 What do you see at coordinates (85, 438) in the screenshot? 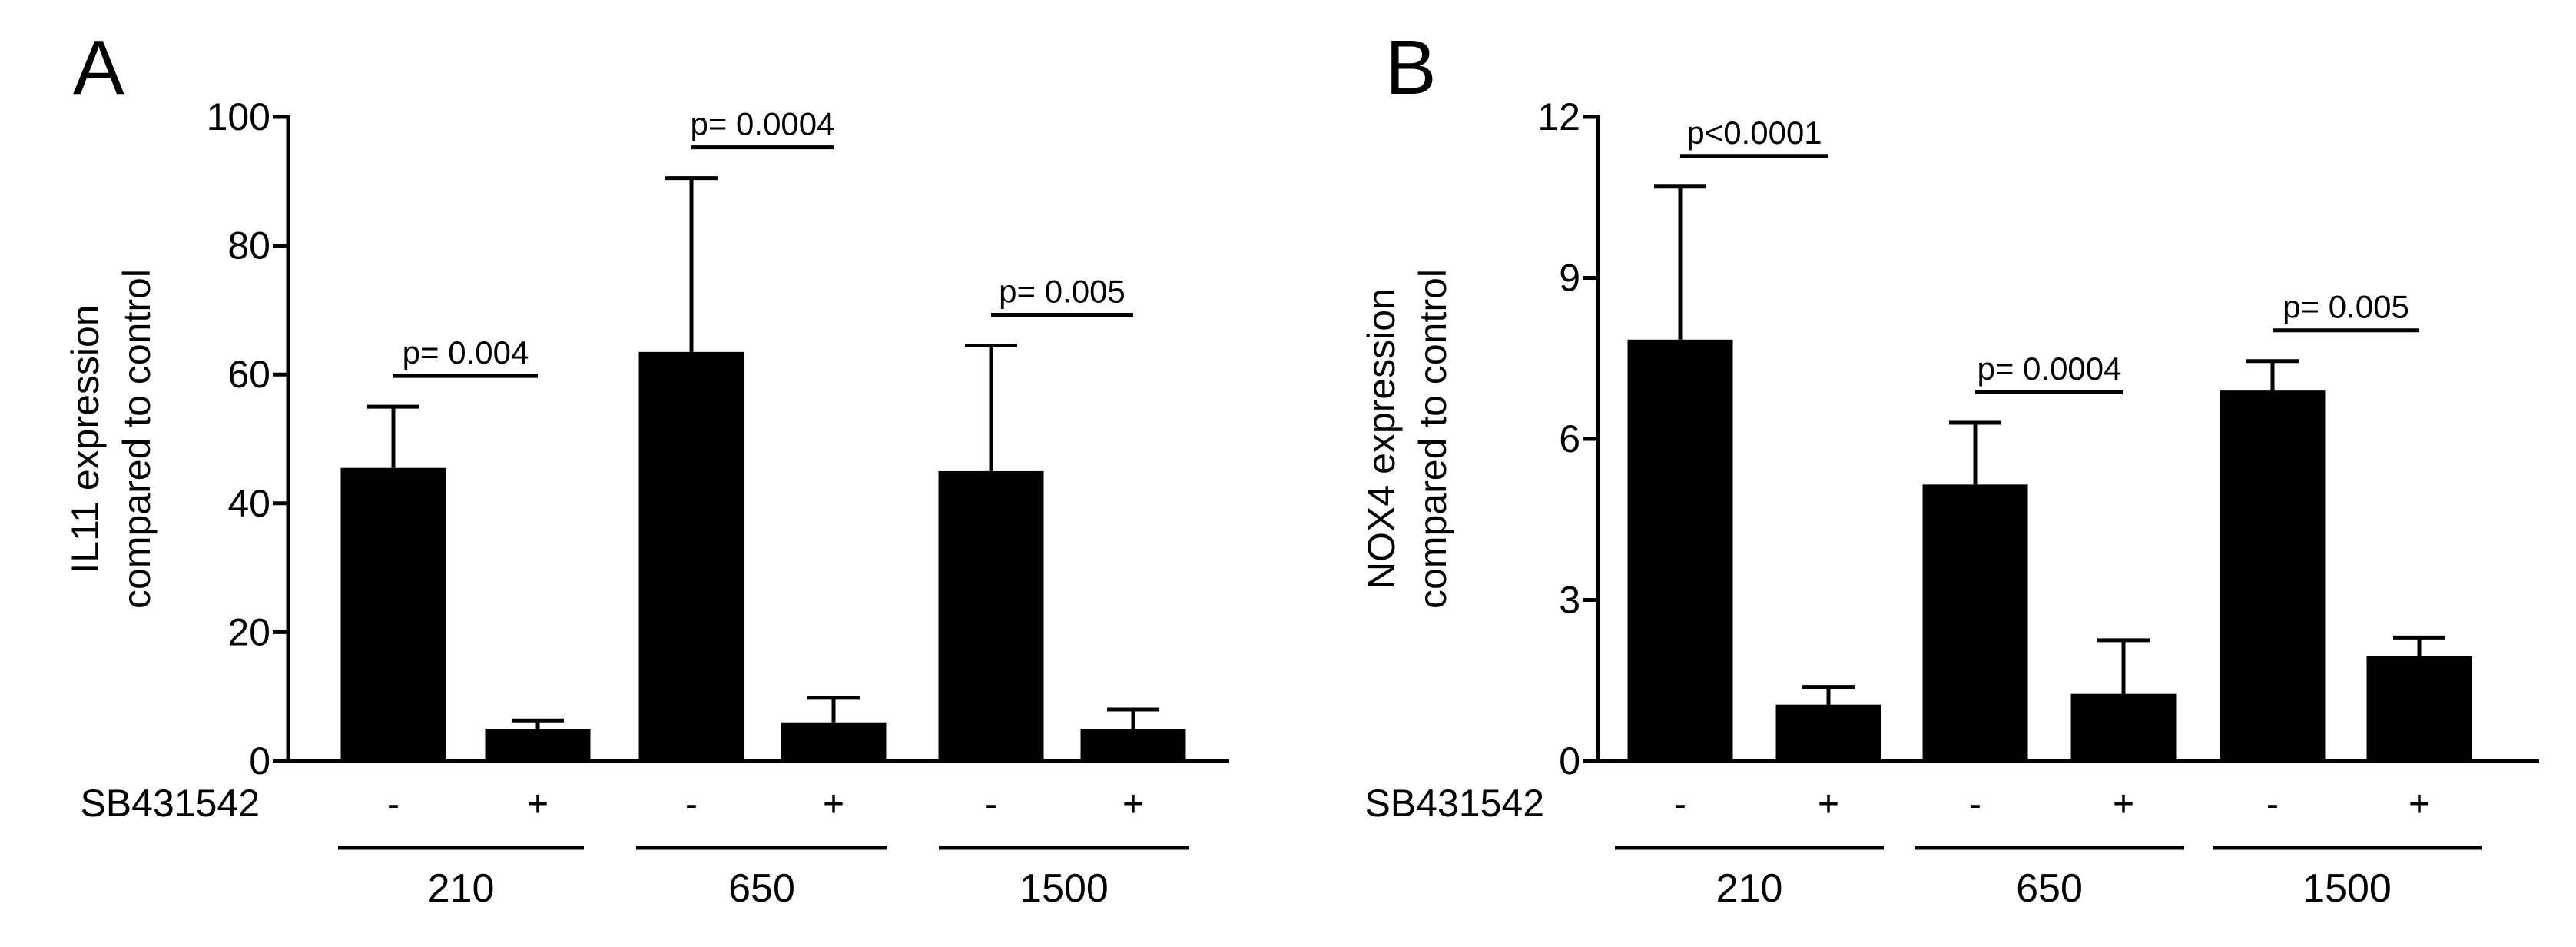
I see `y-axis-label: IL11 expression` at bounding box center [85, 438].